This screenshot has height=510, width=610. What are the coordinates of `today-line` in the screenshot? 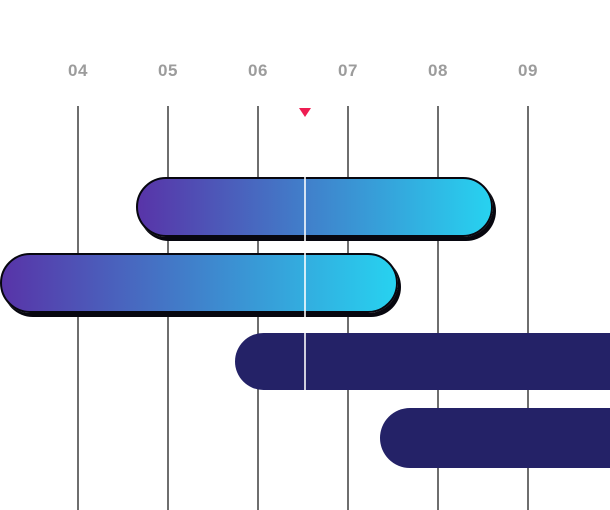 It's located at (305, 254).